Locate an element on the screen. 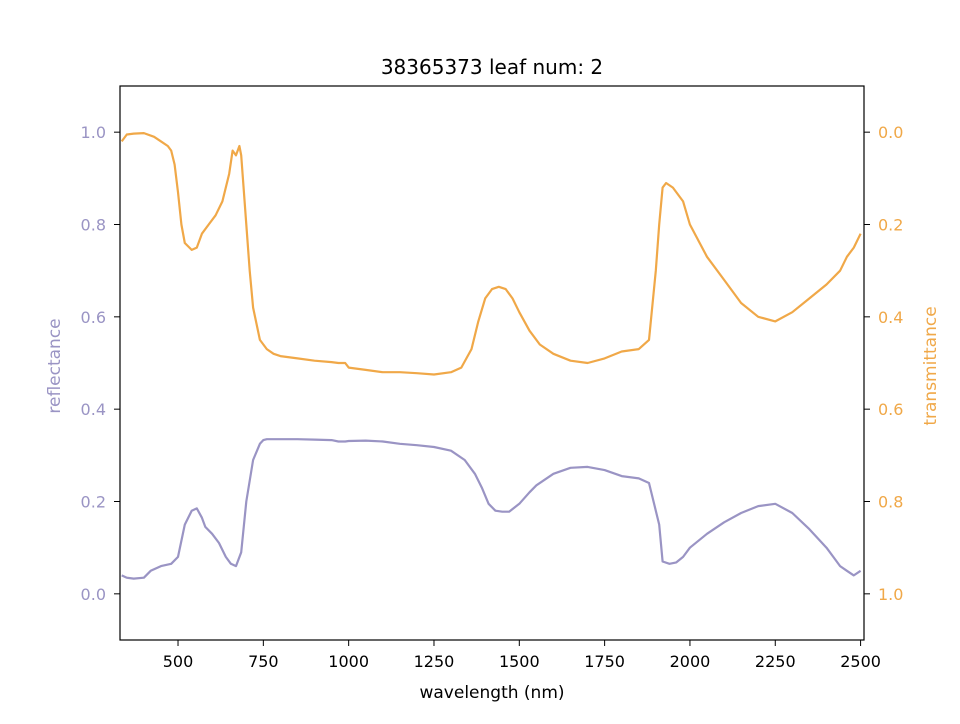  y-right-tick-label: 0.0 is located at coordinates (890, 132).